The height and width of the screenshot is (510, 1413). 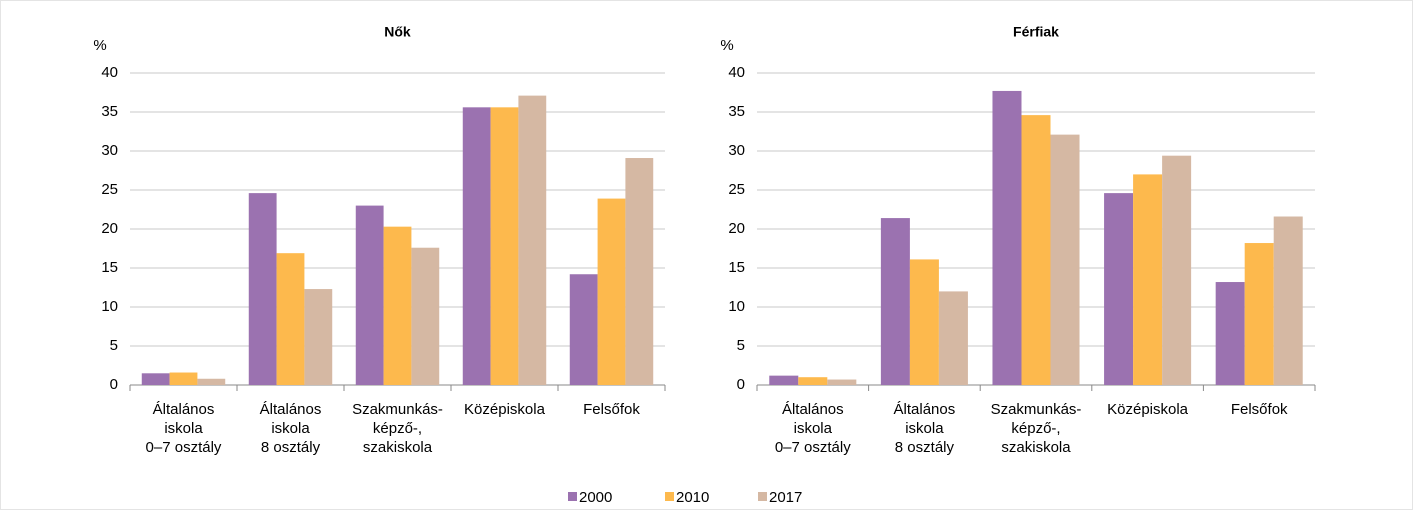 I want to click on chart-title: Nők, so click(x=397, y=32).